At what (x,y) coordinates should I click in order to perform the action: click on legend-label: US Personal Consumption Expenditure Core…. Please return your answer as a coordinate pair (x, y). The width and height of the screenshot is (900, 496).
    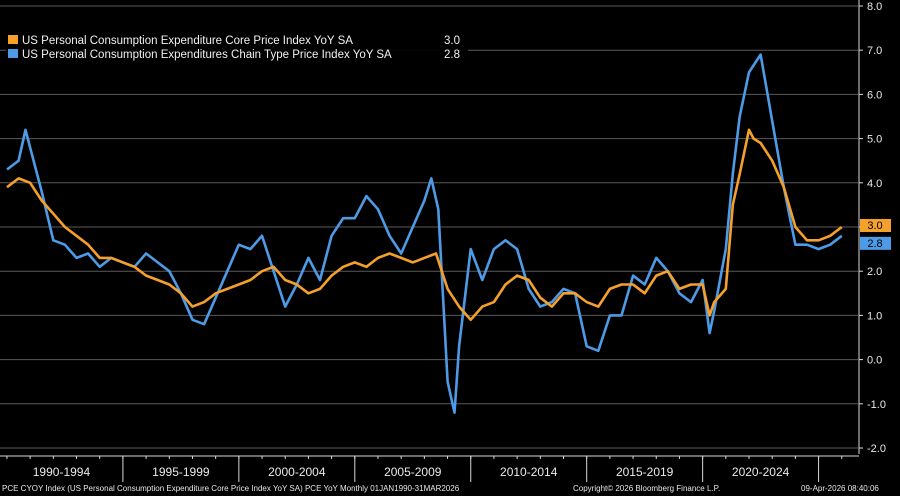
    Looking at the image, I should click on (187, 41).